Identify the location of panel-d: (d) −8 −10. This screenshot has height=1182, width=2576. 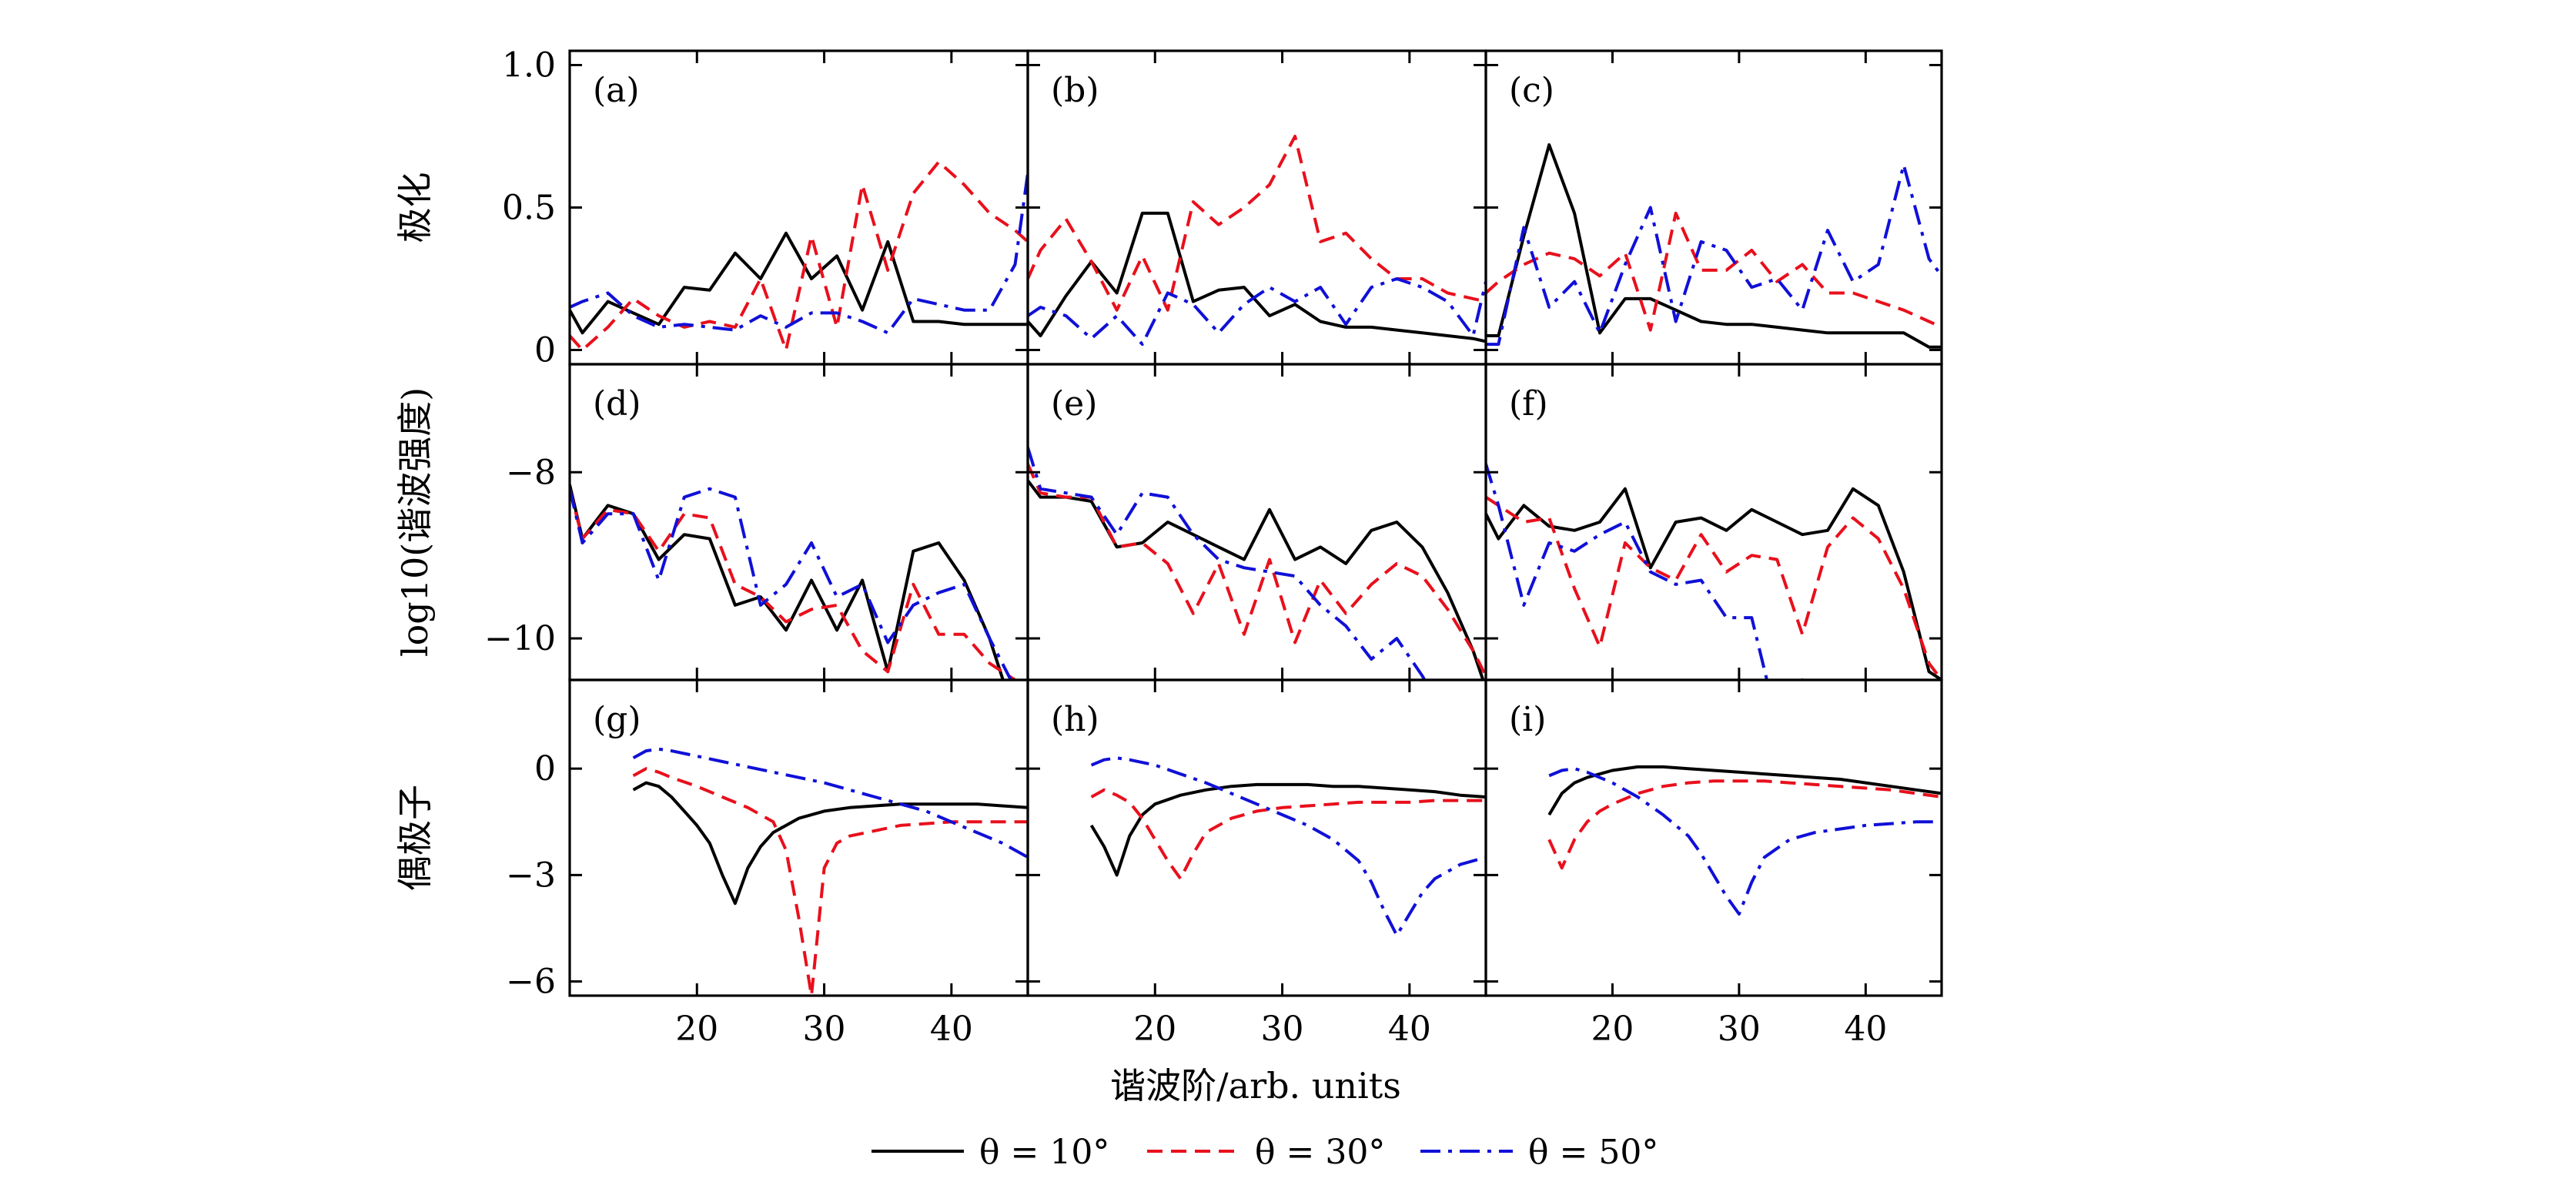
(756, 522).